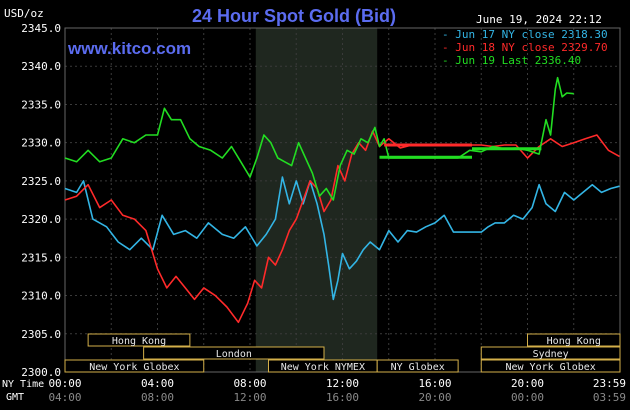  What do you see at coordinates (609, 383) in the screenshot?
I see `x-tick-label-ny: 23:59` at bounding box center [609, 383].